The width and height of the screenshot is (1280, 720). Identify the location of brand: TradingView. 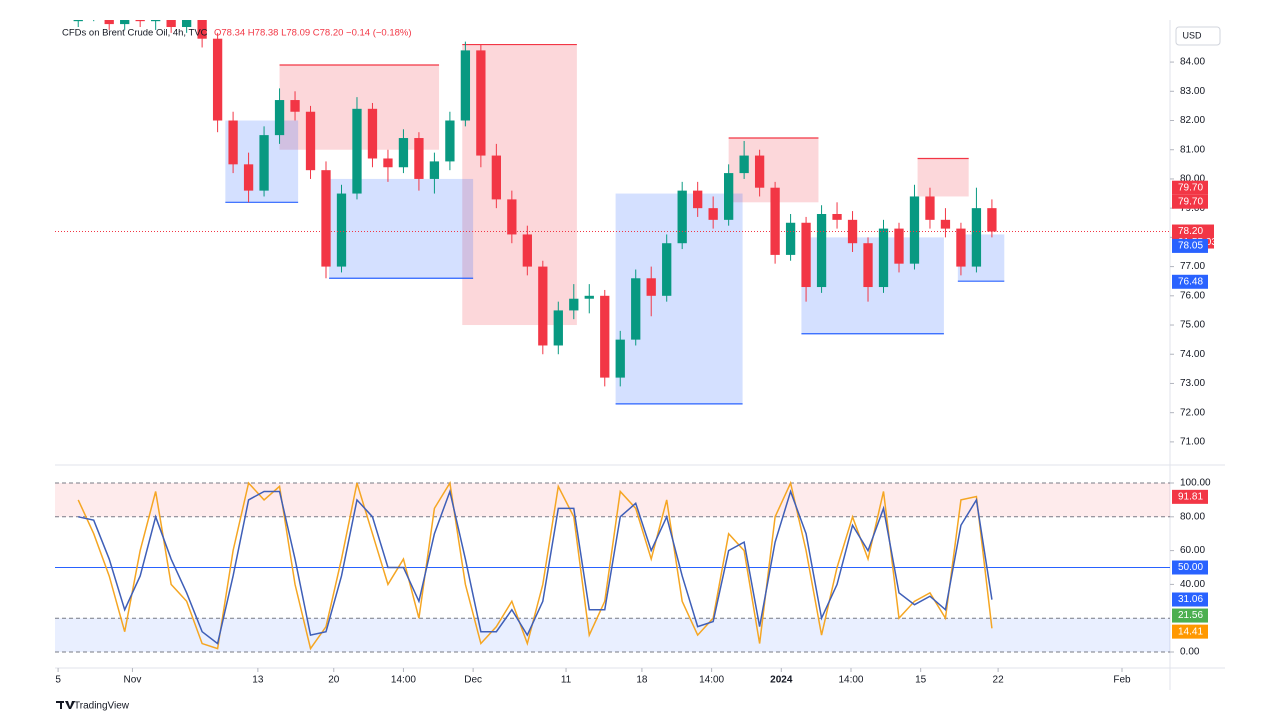
(102, 706).